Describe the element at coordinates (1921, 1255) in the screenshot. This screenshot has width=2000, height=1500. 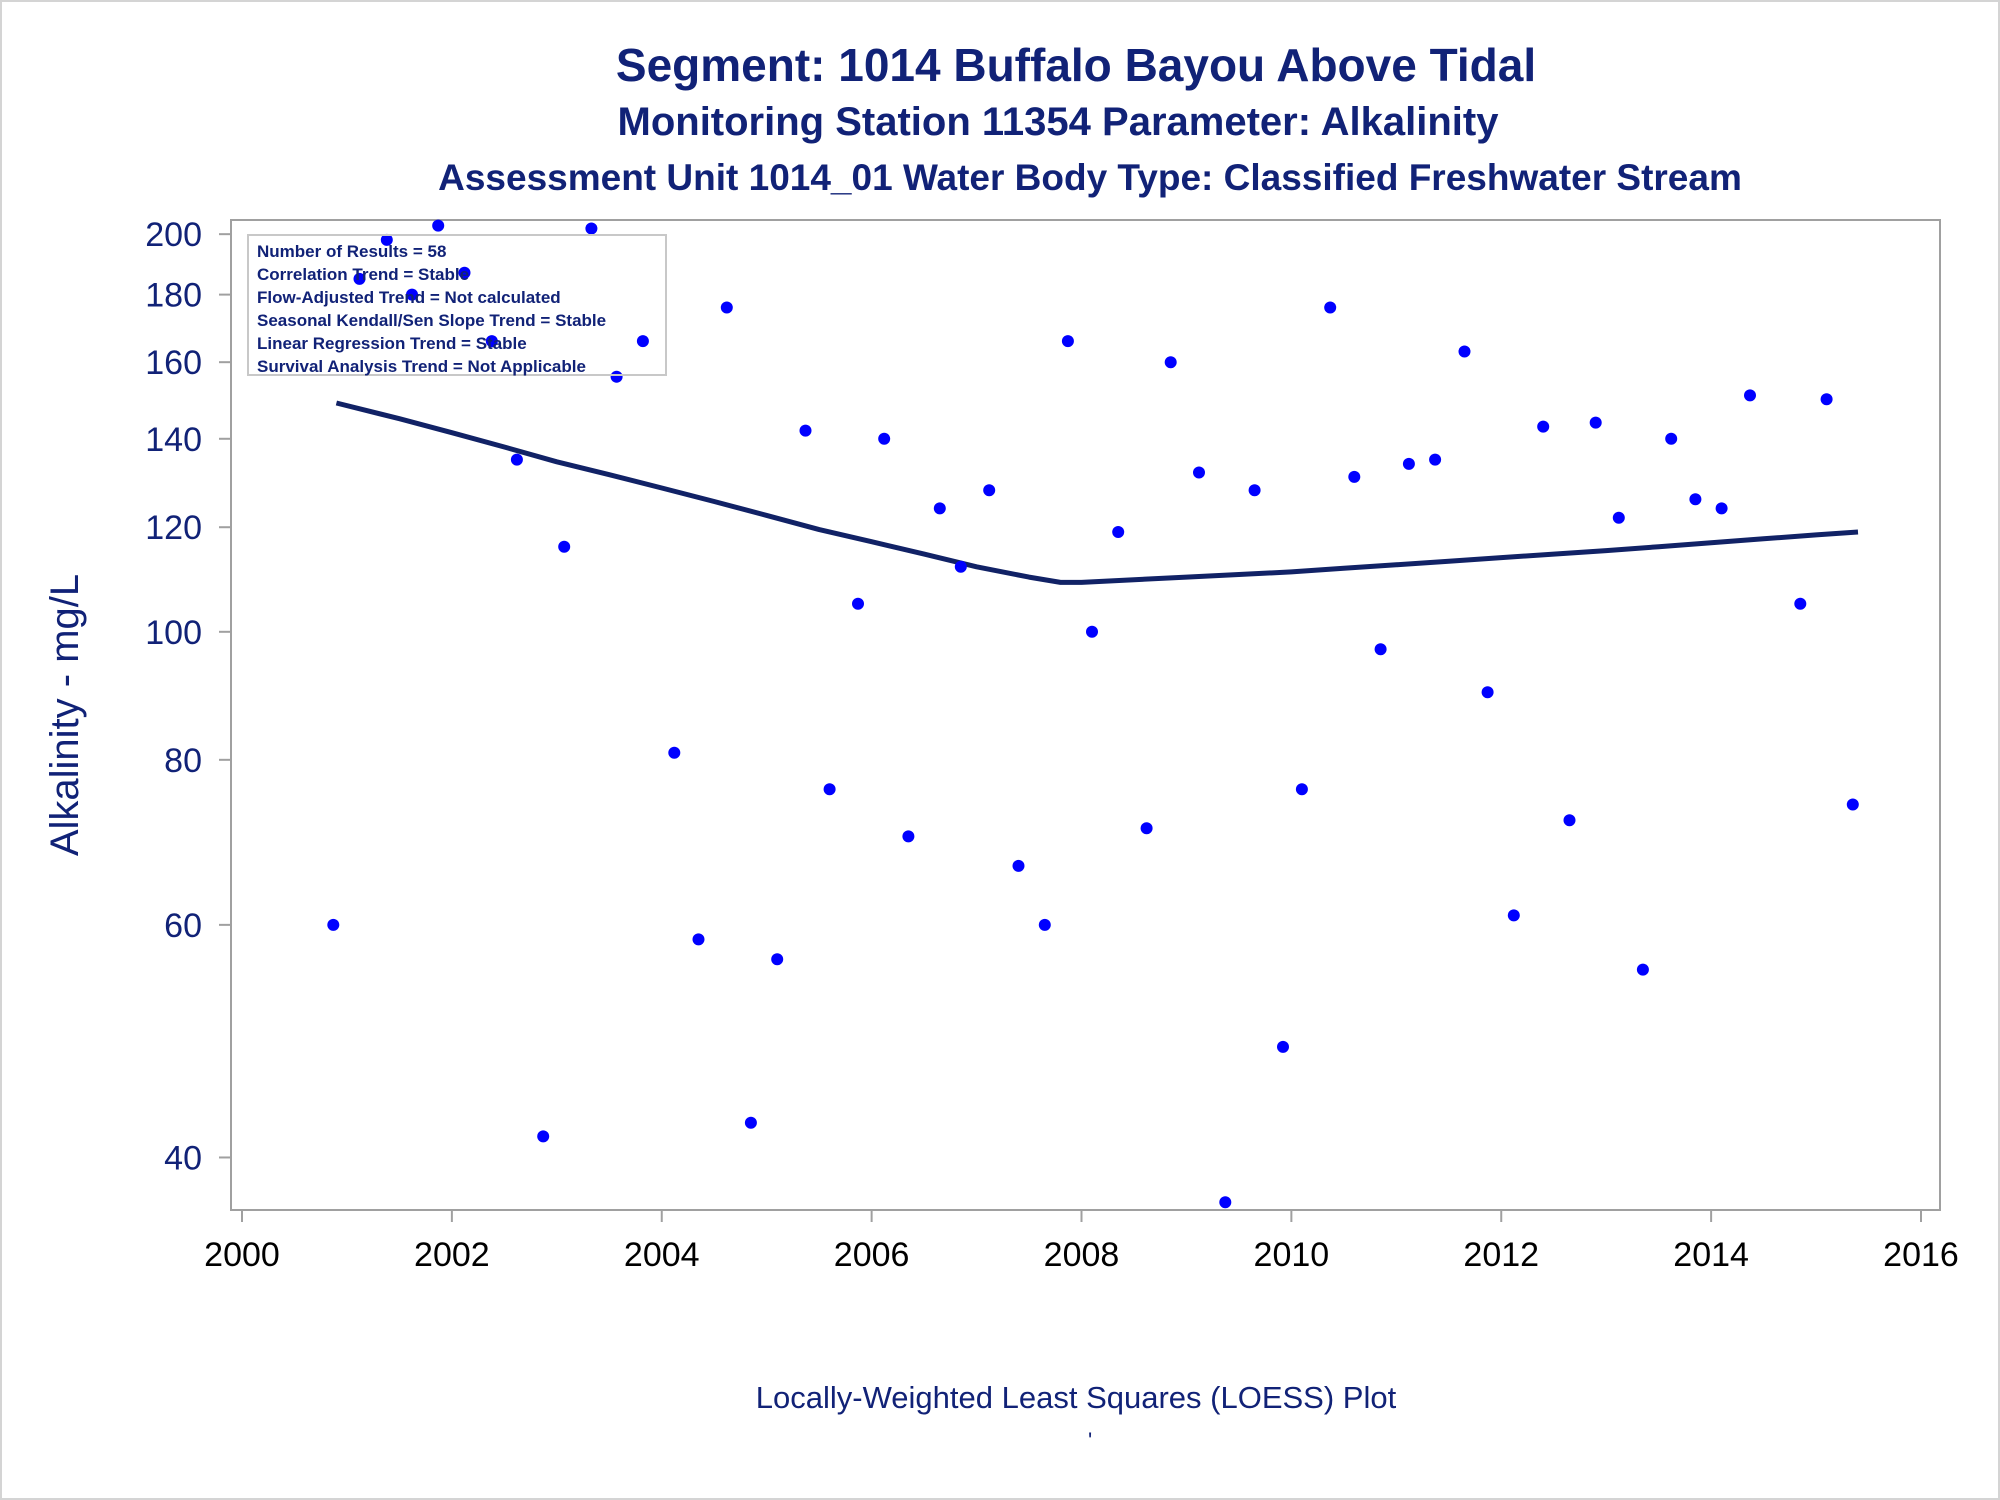
I see `x-tick-label: 2016` at that location.